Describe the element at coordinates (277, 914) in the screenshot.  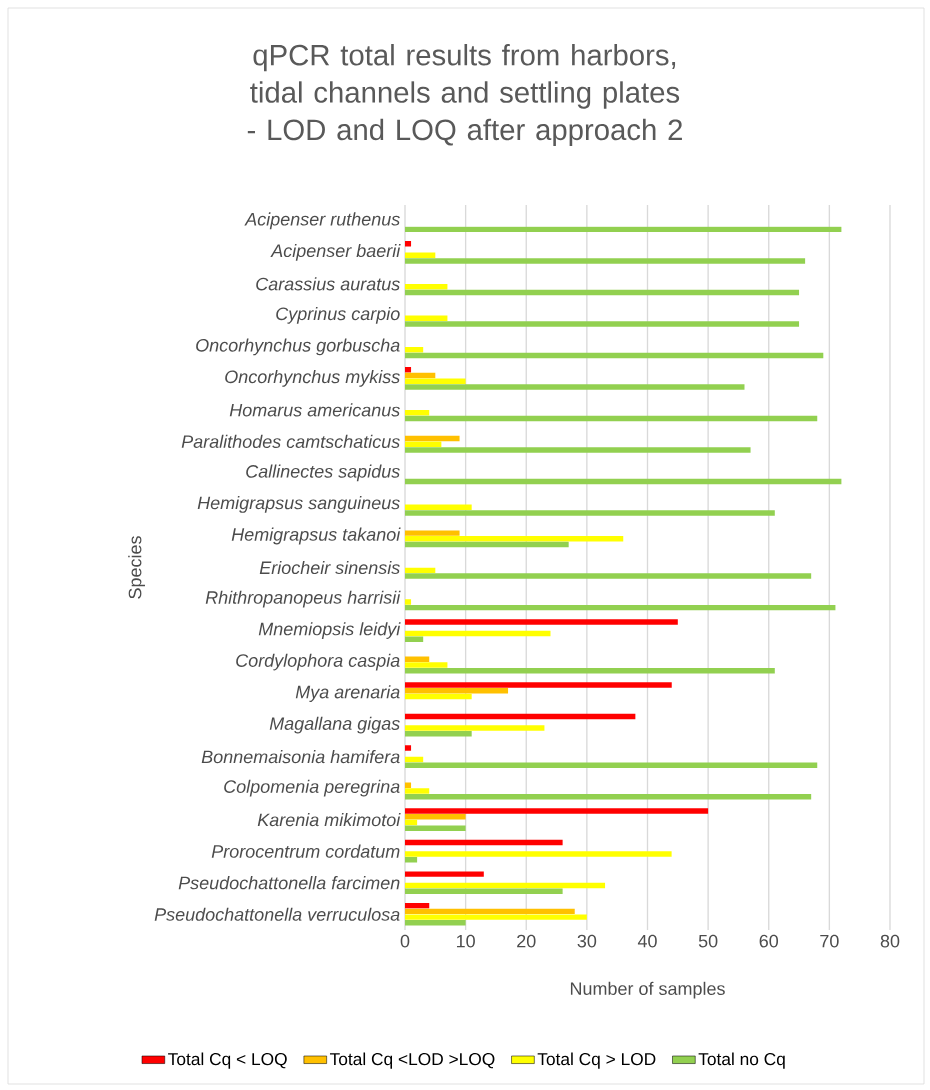
I see `y-tick-label: Pseudochattonella verruculosa` at that location.